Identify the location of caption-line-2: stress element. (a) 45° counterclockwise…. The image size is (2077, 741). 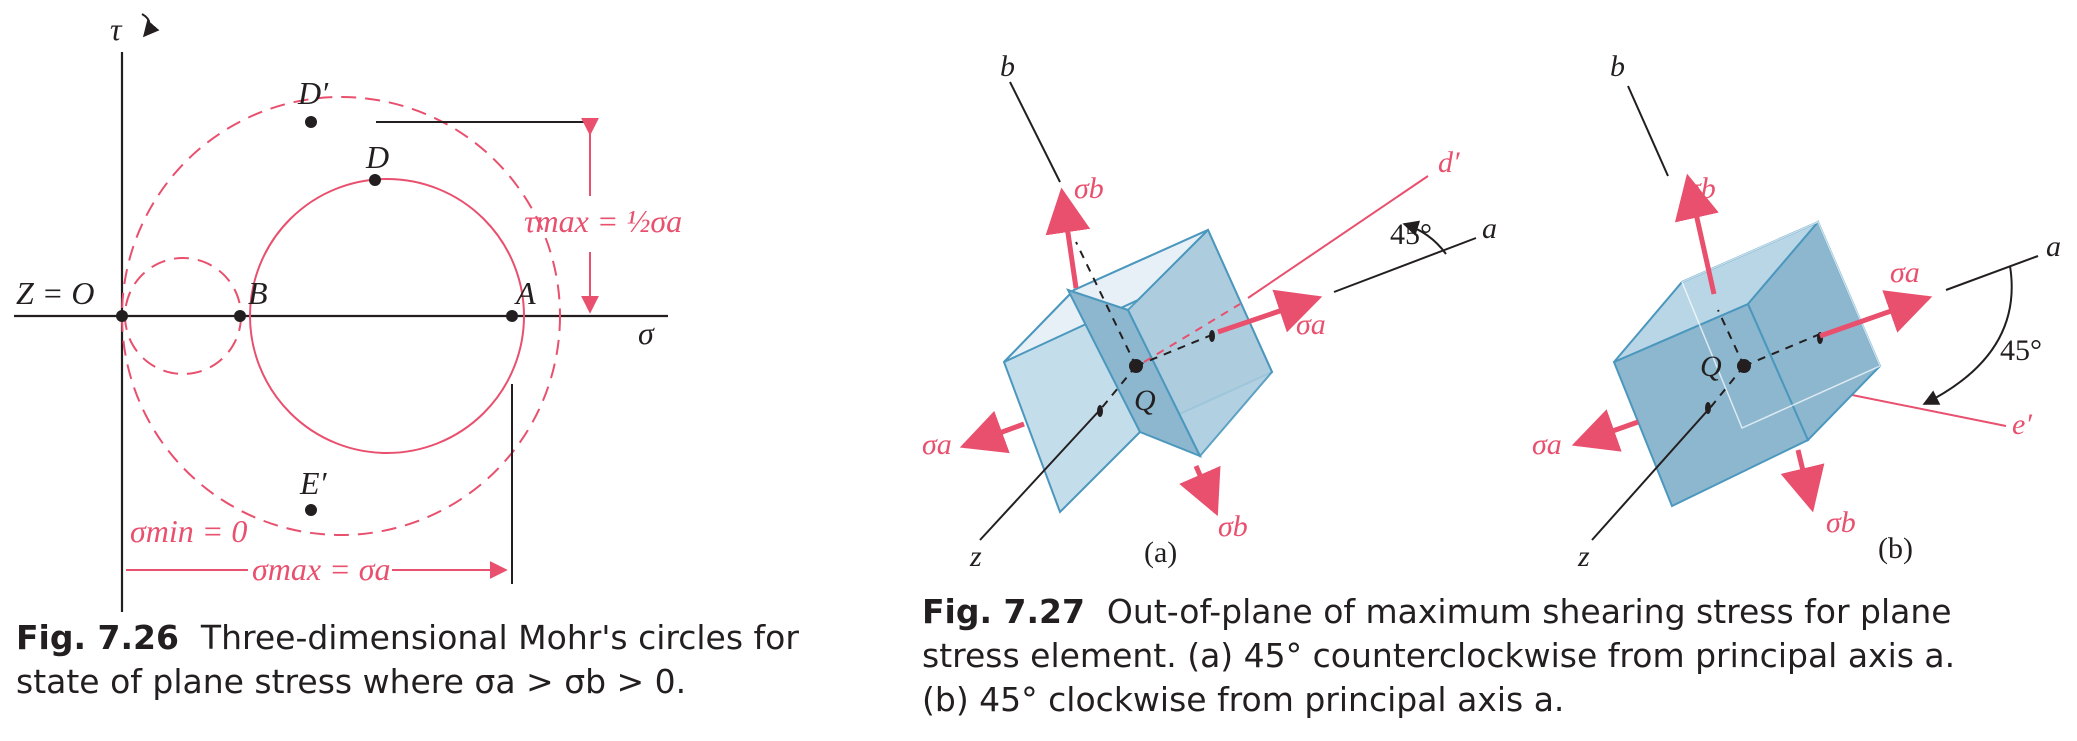
(1439, 655).